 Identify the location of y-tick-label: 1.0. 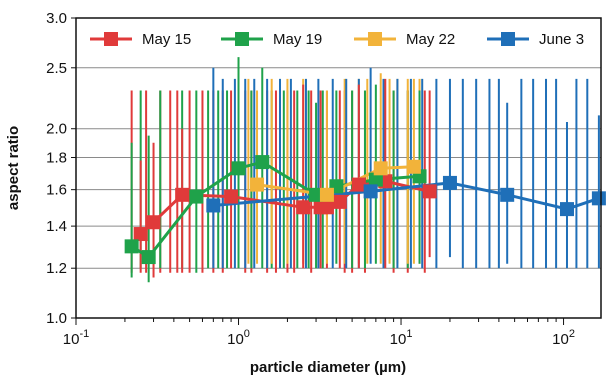
(56, 318).